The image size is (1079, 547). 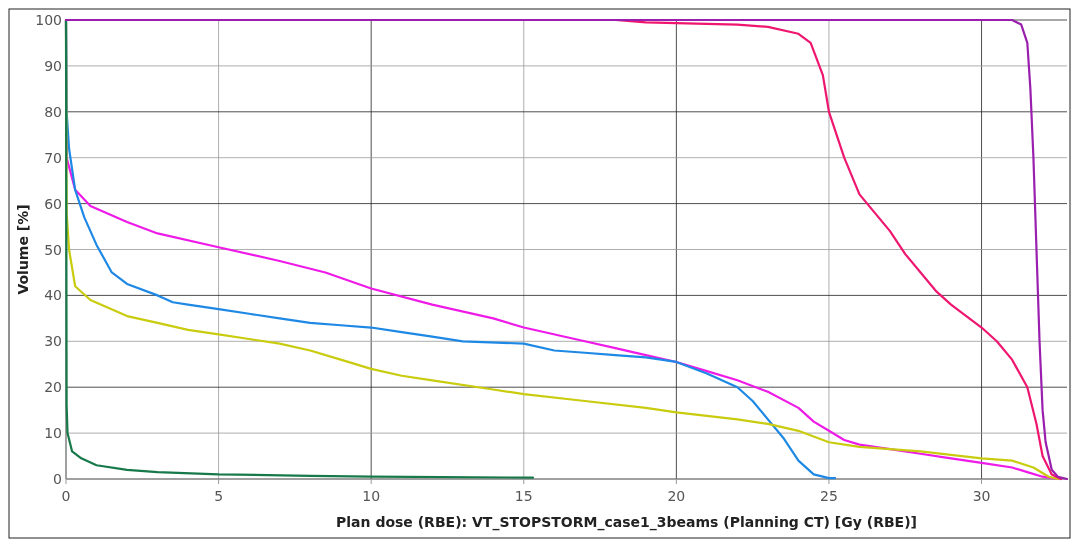 I want to click on y-tick-label: 70, so click(x=53, y=157).